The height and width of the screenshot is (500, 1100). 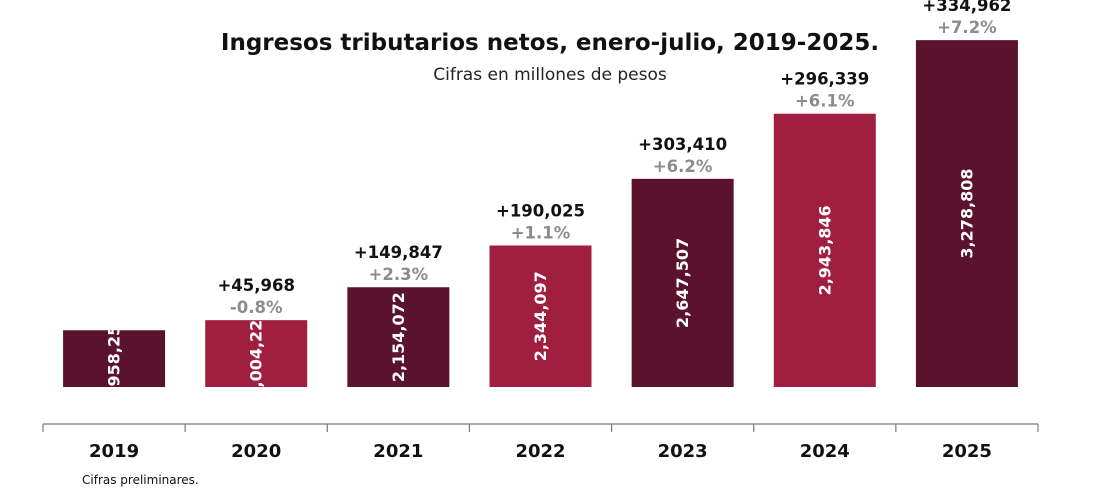 I want to click on bar-2020, so click(x=256, y=353).